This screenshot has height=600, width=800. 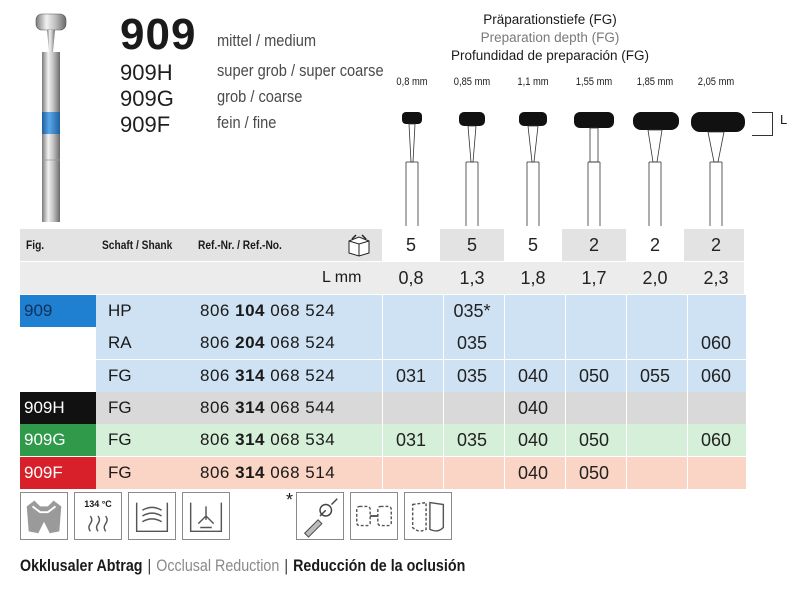 I want to click on ref-number: 806 314 068 544, so click(x=267, y=408).